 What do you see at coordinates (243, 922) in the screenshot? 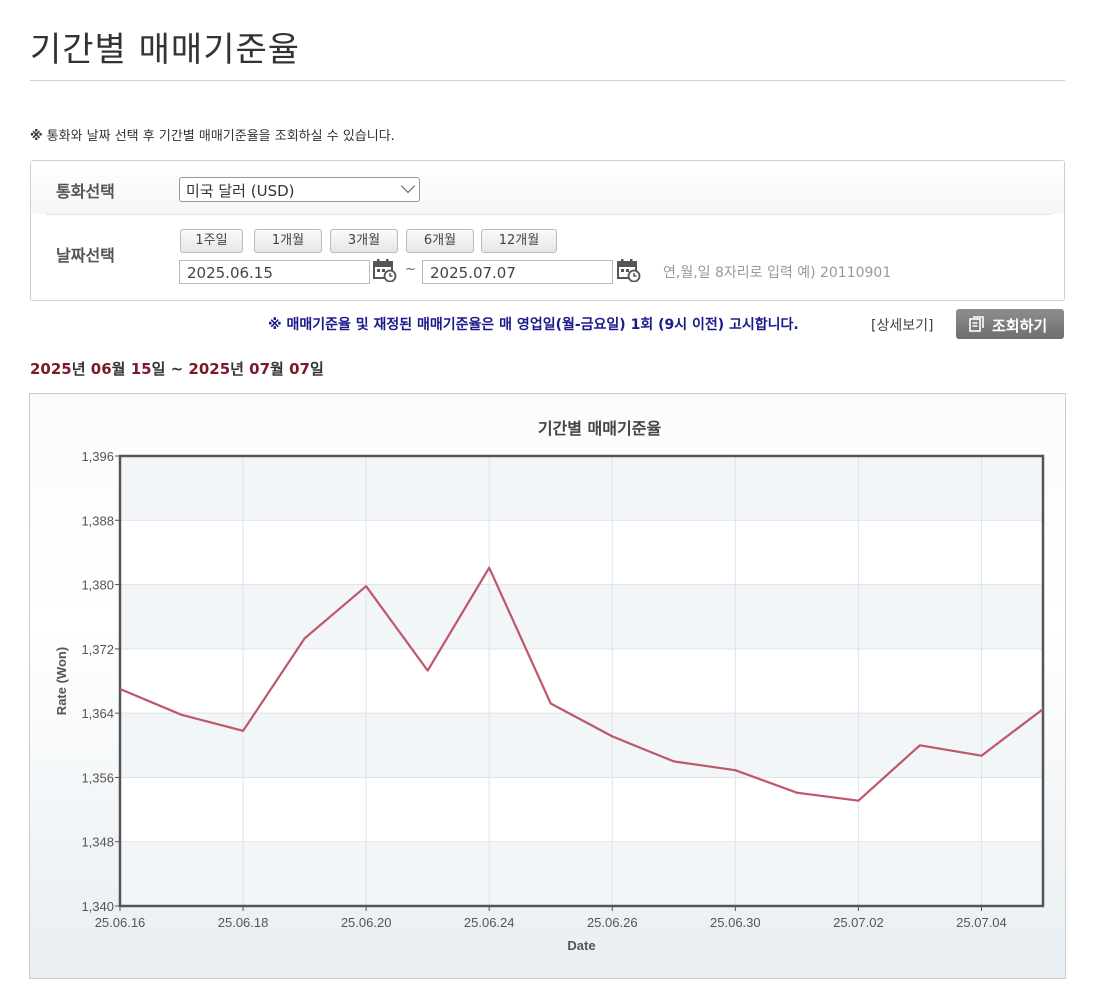
I see `x-tick-label: 25.06.18` at bounding box center [243, 922].